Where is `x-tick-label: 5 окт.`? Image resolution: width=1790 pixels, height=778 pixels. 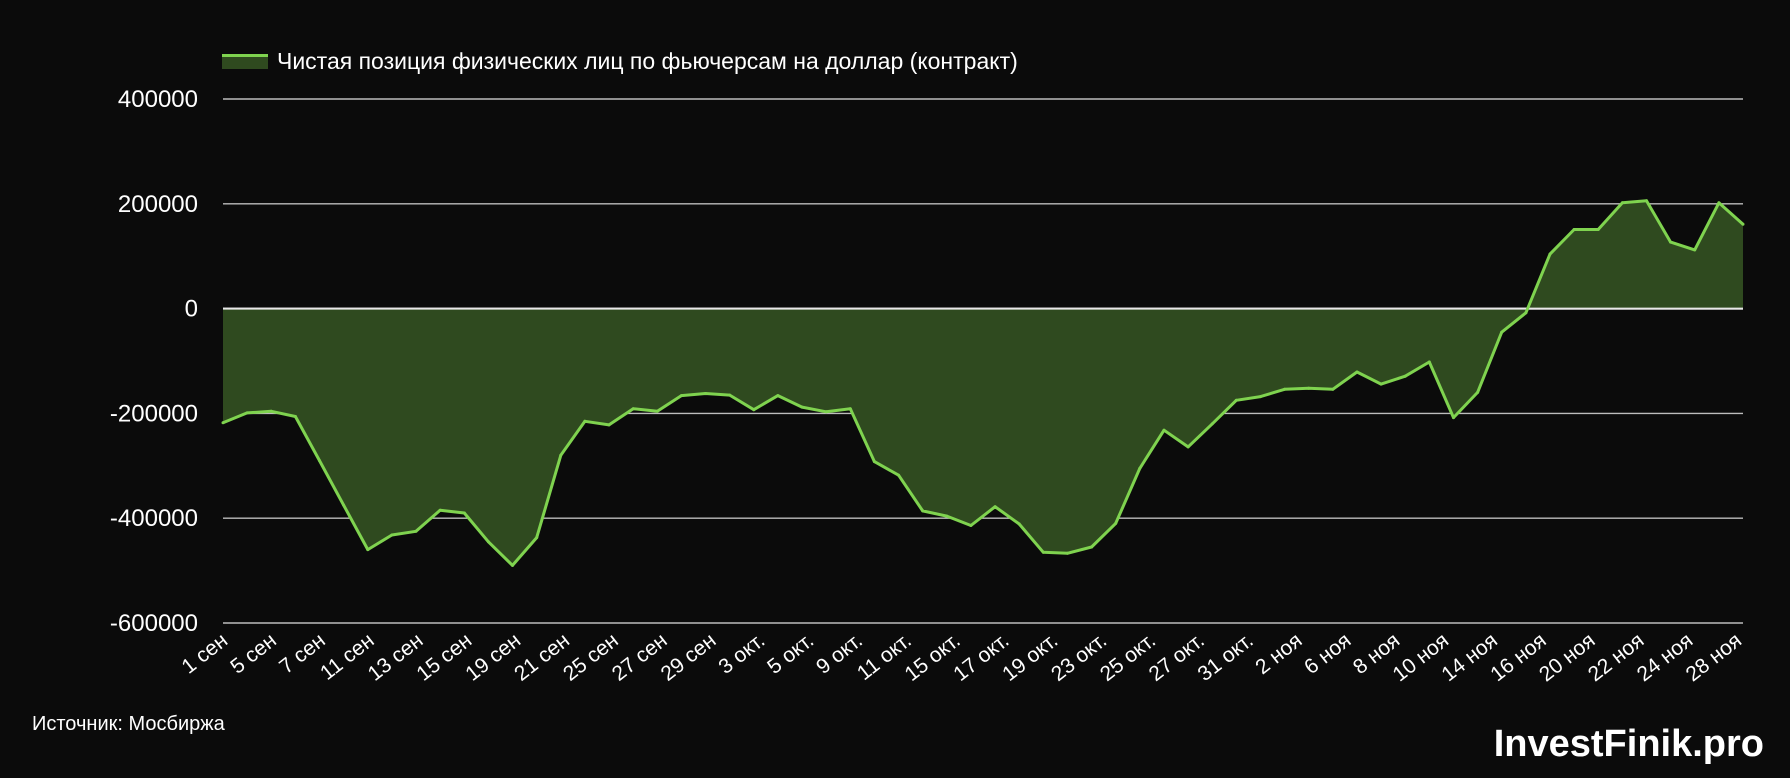 x-tick-label: 5 окт. is located at coordinates (790, 654).